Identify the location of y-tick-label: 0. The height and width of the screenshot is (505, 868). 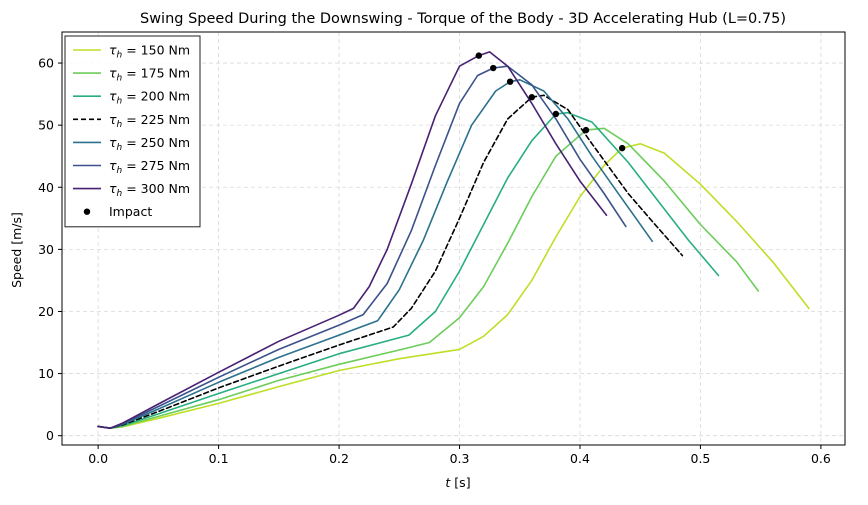
(50, 435).